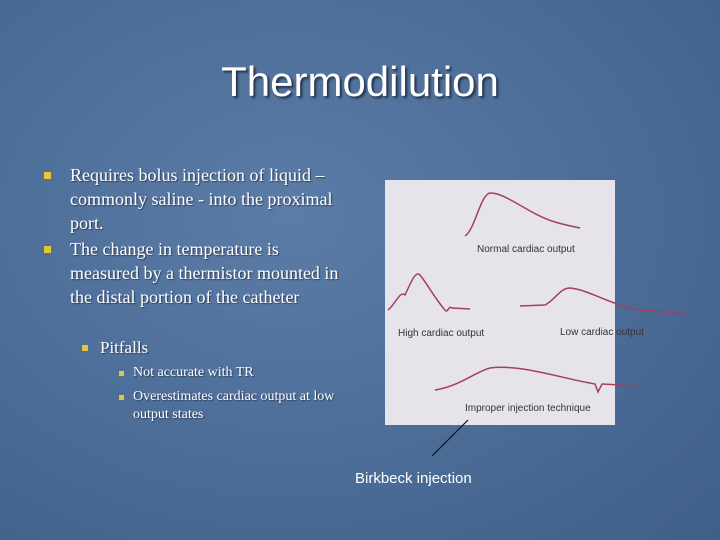 This screenshot has width=720, height=540. I want to click on figure-label: Normal cardiac output, so click(526, 249).